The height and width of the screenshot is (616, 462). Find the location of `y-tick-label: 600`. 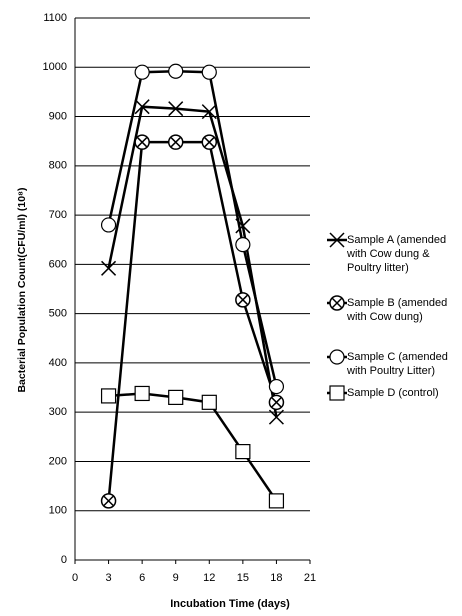

y-tick-label: 600 is located at coordinates (58, 264).